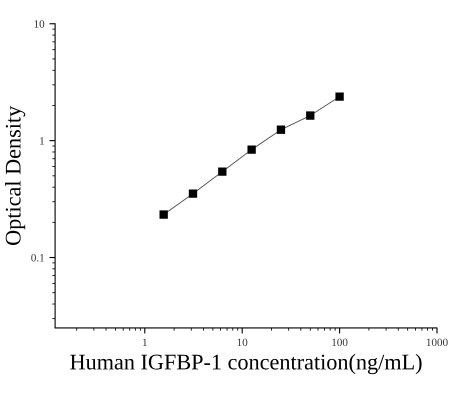 The width and height of the screenshot is (475, 396). I want to click on y-tick-label: 0.1, so click(37, 258).